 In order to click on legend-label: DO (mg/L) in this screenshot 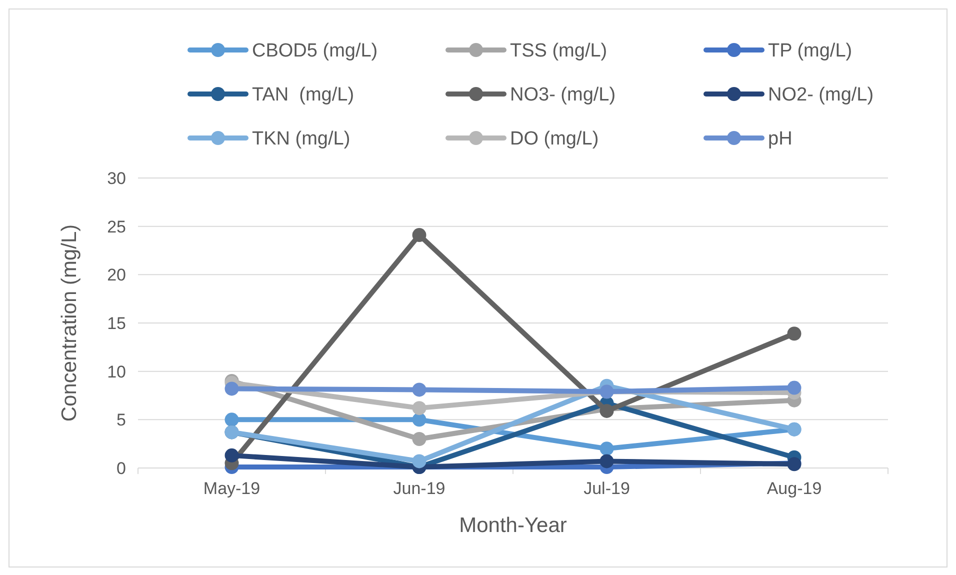, I will do `click(554, 139)`.